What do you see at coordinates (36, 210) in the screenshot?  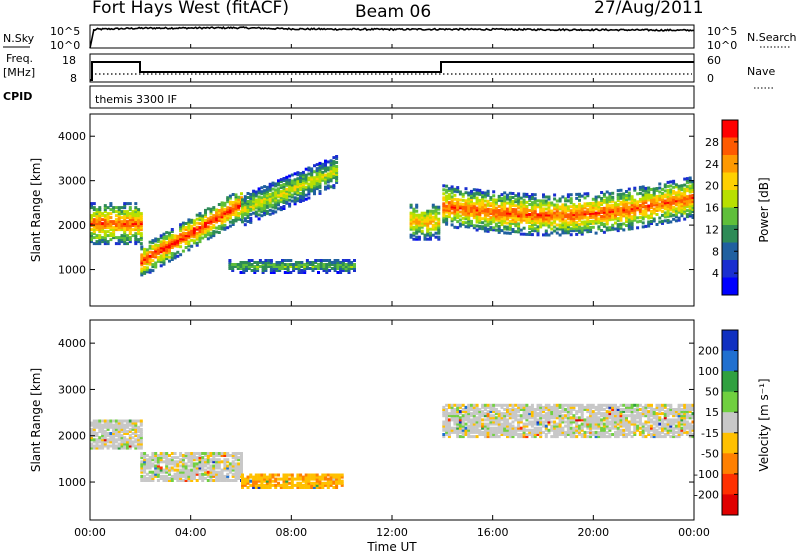 I see `power-y-axis-label: Slant Range [km]` at bounding box center [36, 210].